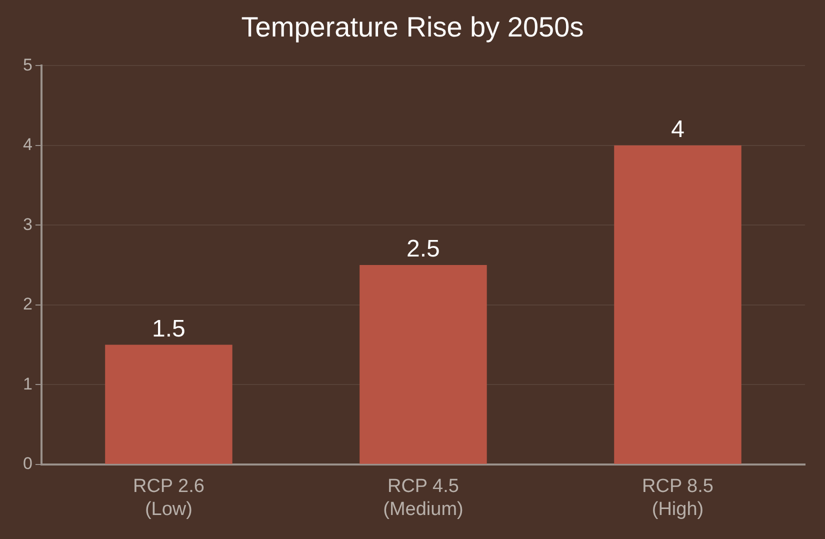 Image resolution: width=825 pixels, height=539 pixels. I want to click on data-label: 2.5, so click(423, 249).